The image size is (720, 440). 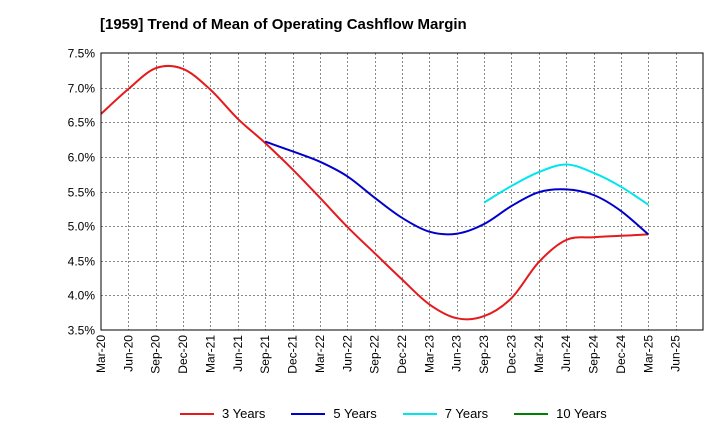 What do you see at coordinates (320, 354) in the screenshot?
I see `x-tick-label: Mar-22` at bounding box center [320, 354].